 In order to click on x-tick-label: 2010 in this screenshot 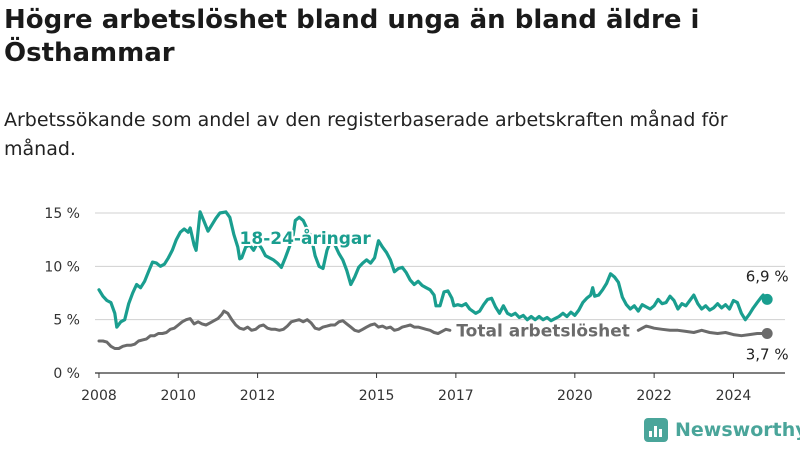, I will do `click(178, 396)`.